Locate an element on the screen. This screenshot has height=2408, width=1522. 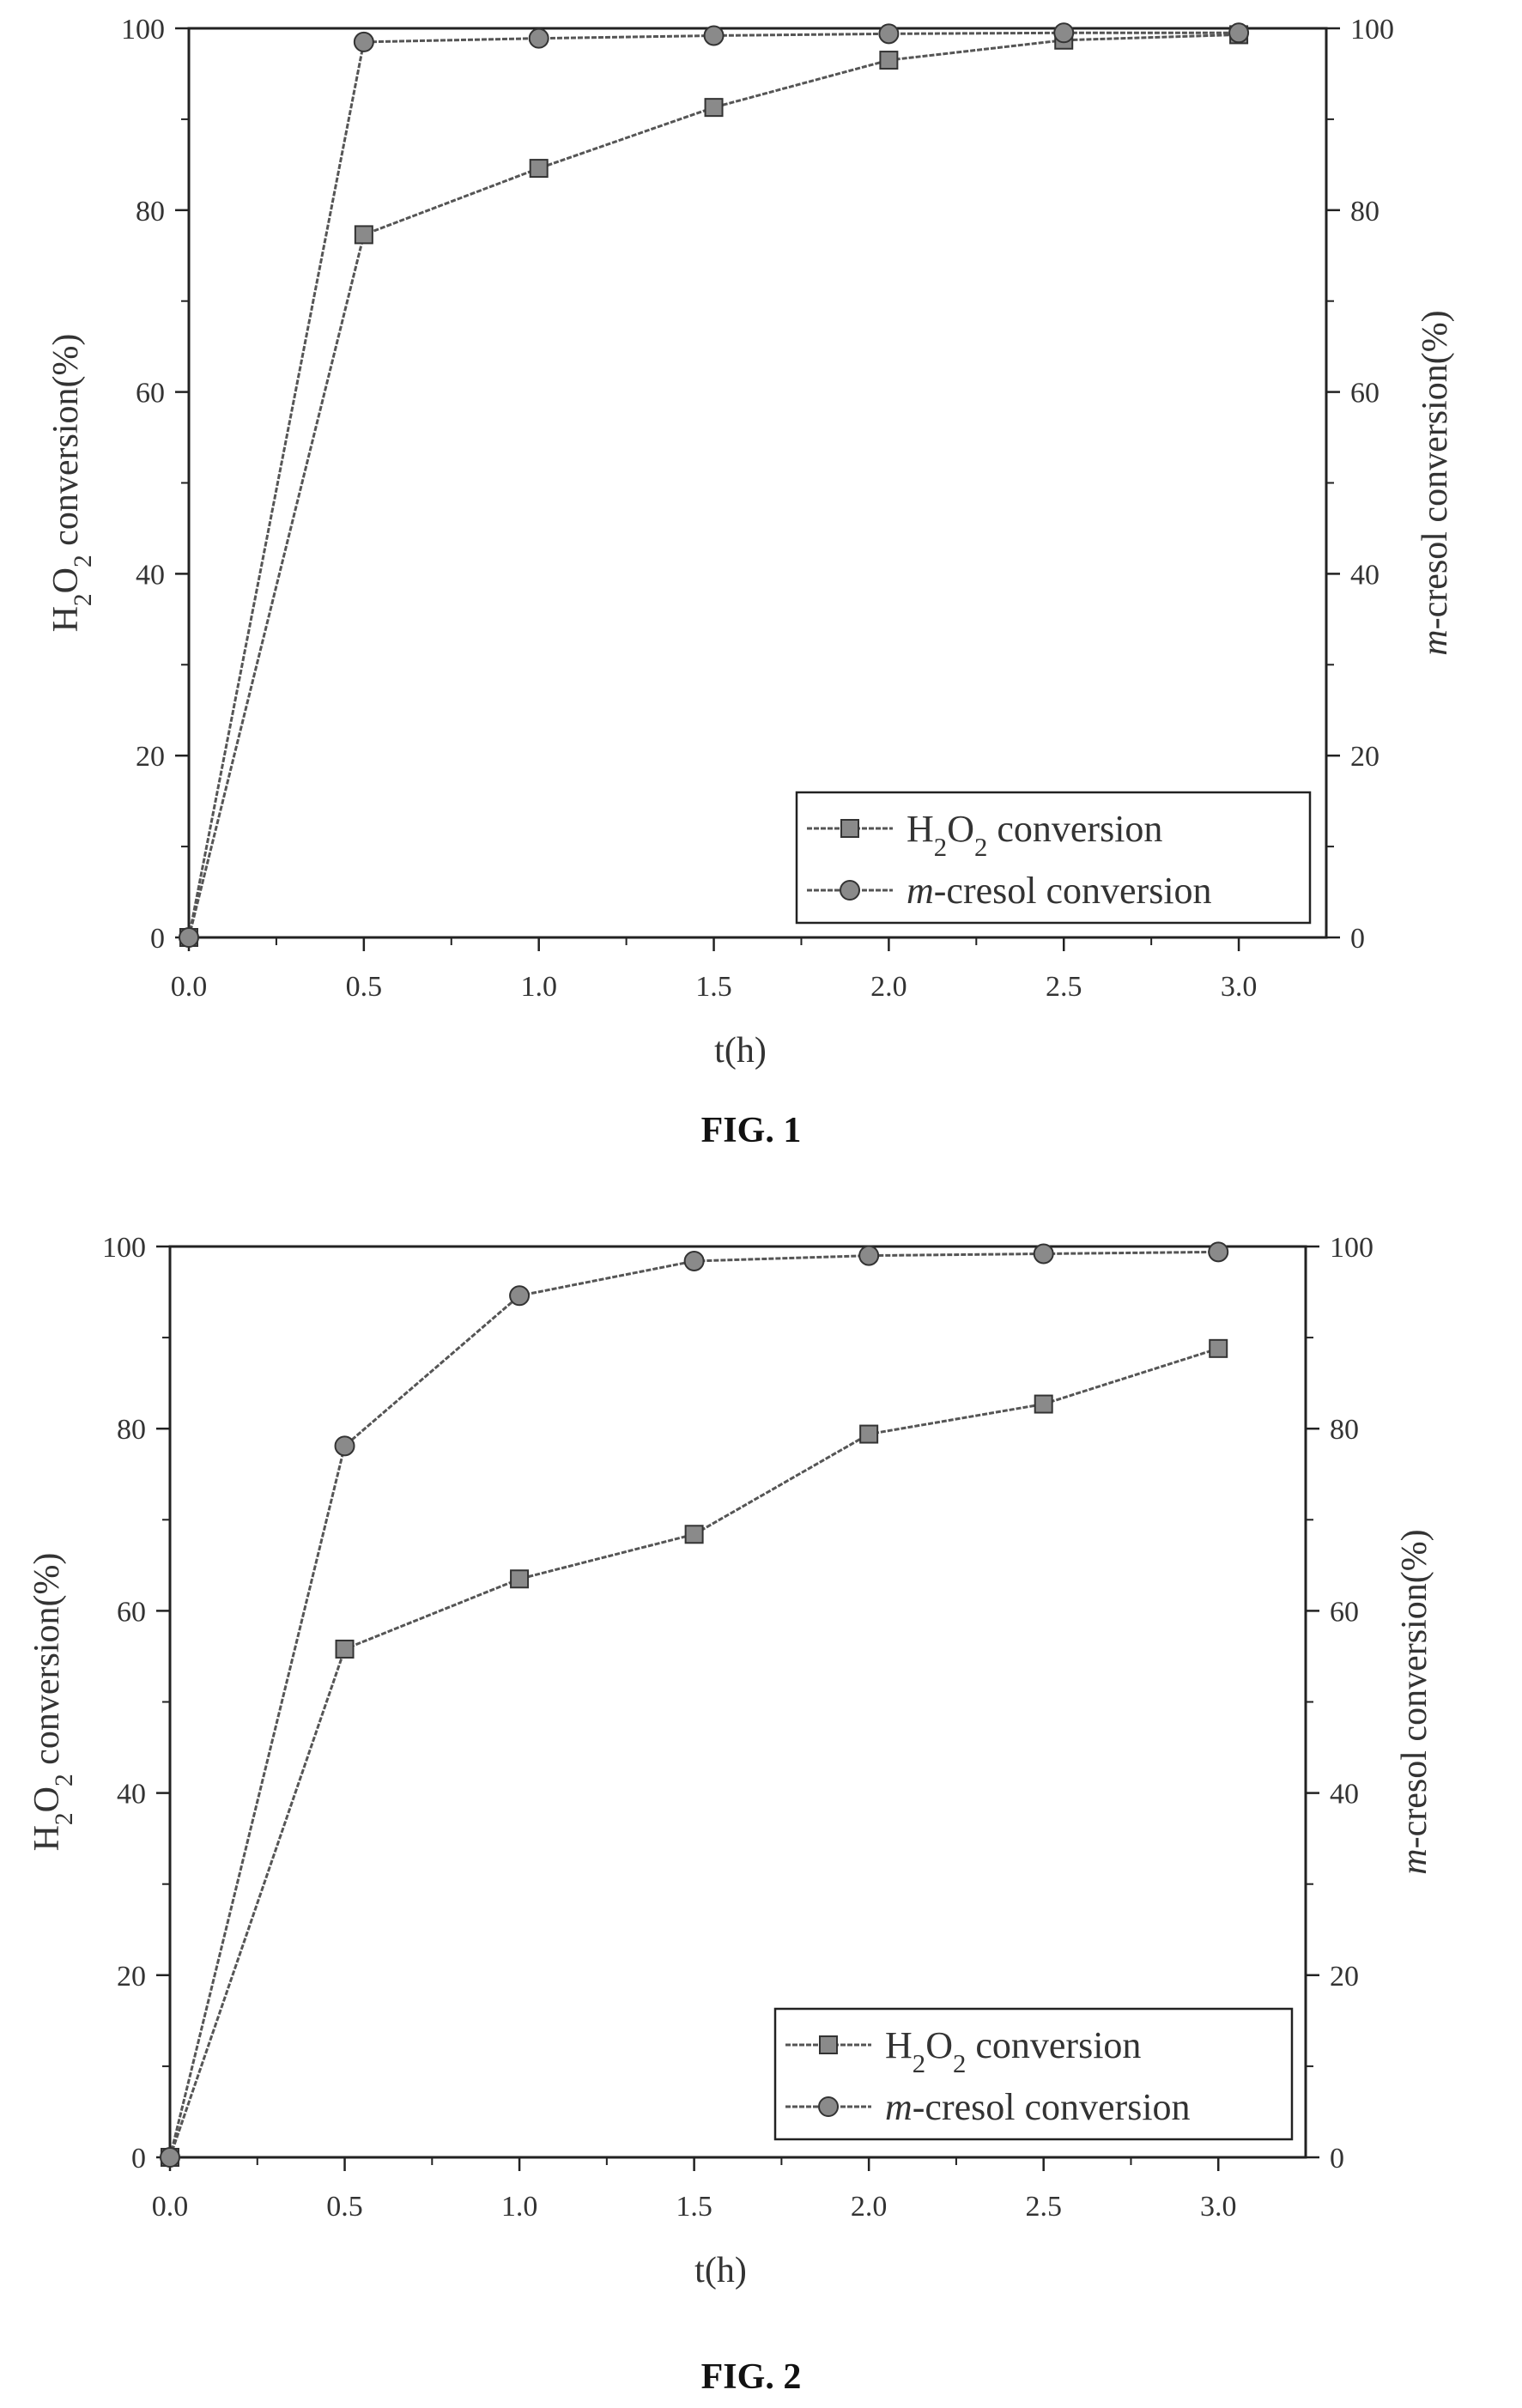
legend-label-part: -cresol conversion is located at coordinates (1073, 891).